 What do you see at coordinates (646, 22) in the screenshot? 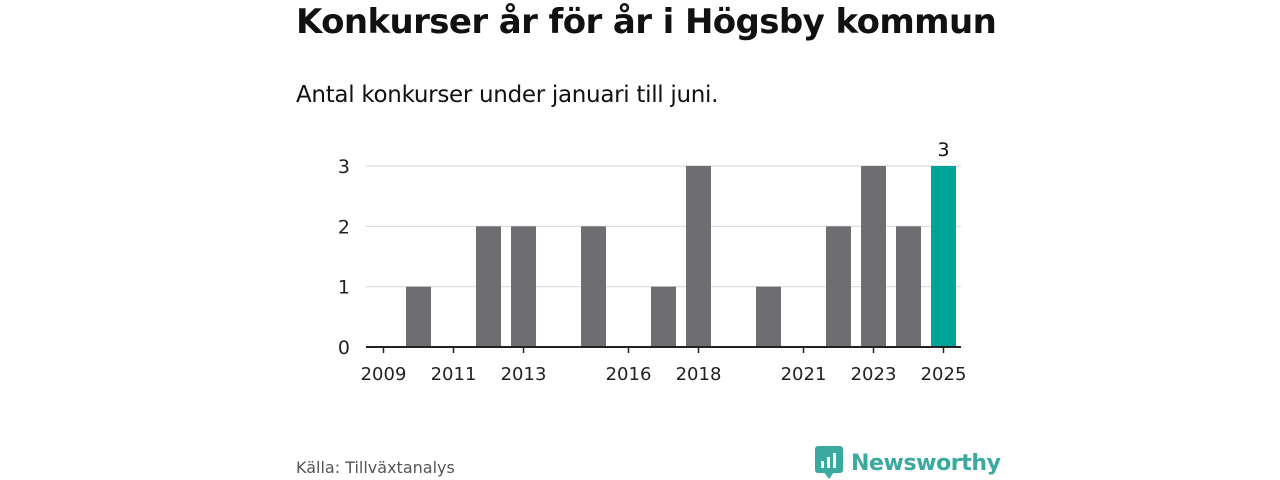
I see `chart-title: Konkurser år för år i Högsby kommun` at bounding box center [646, 22].